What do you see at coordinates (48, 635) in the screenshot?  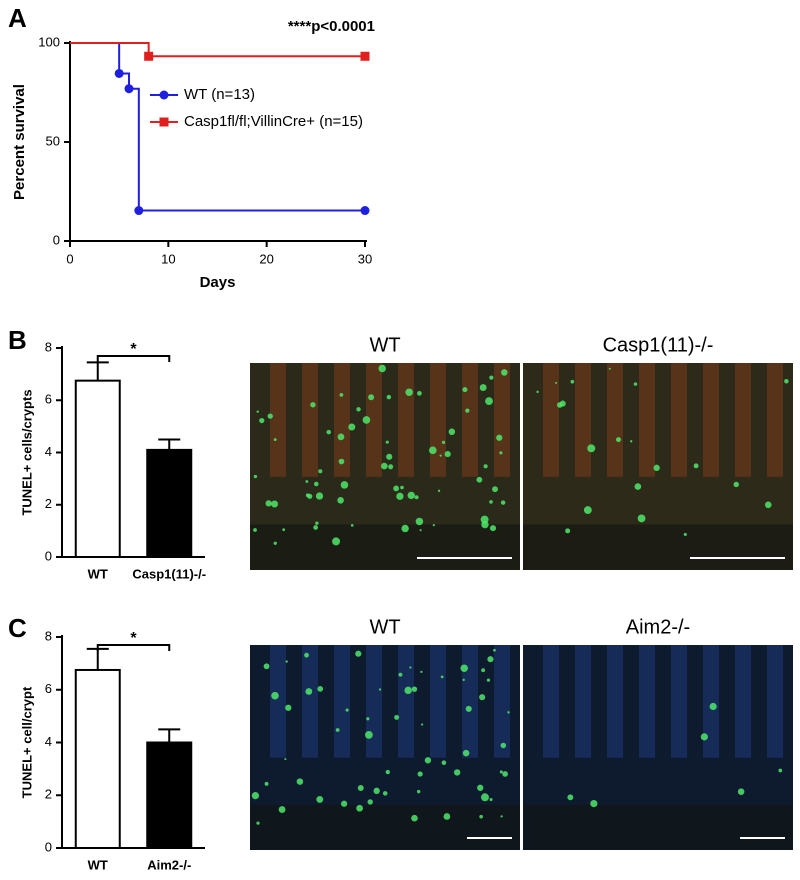 I see `y-tick-label: 8` at bounding box center [48, 635].